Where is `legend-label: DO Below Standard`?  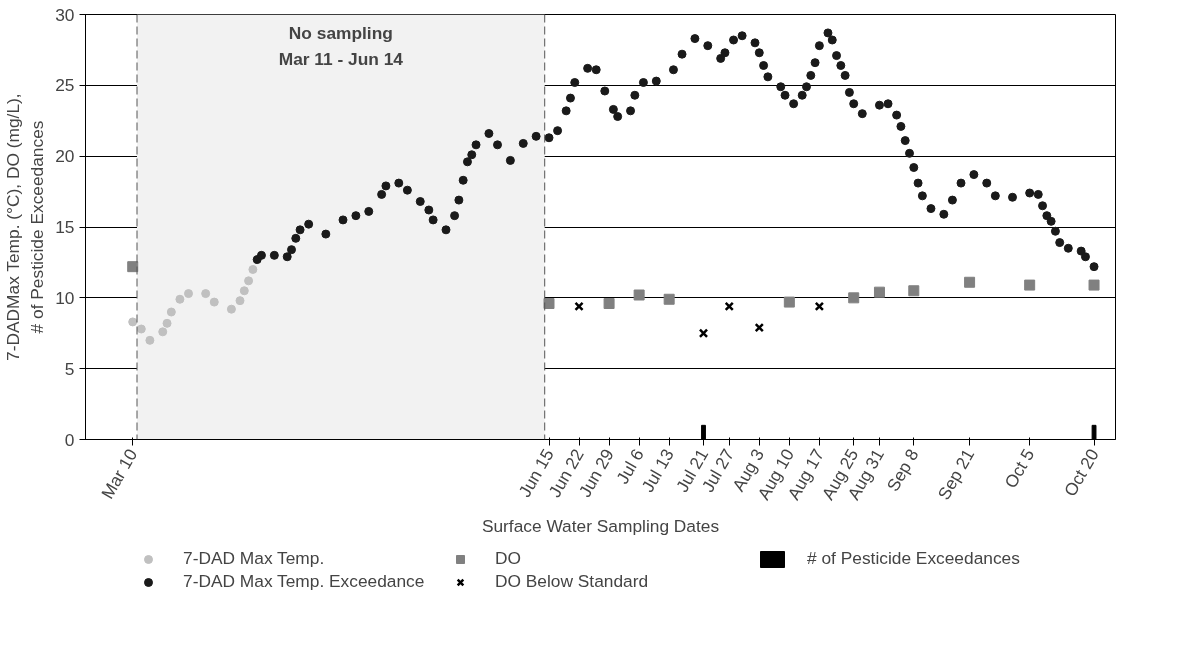 legend-label: DO Below Standard is located at coordinates (572, 581).